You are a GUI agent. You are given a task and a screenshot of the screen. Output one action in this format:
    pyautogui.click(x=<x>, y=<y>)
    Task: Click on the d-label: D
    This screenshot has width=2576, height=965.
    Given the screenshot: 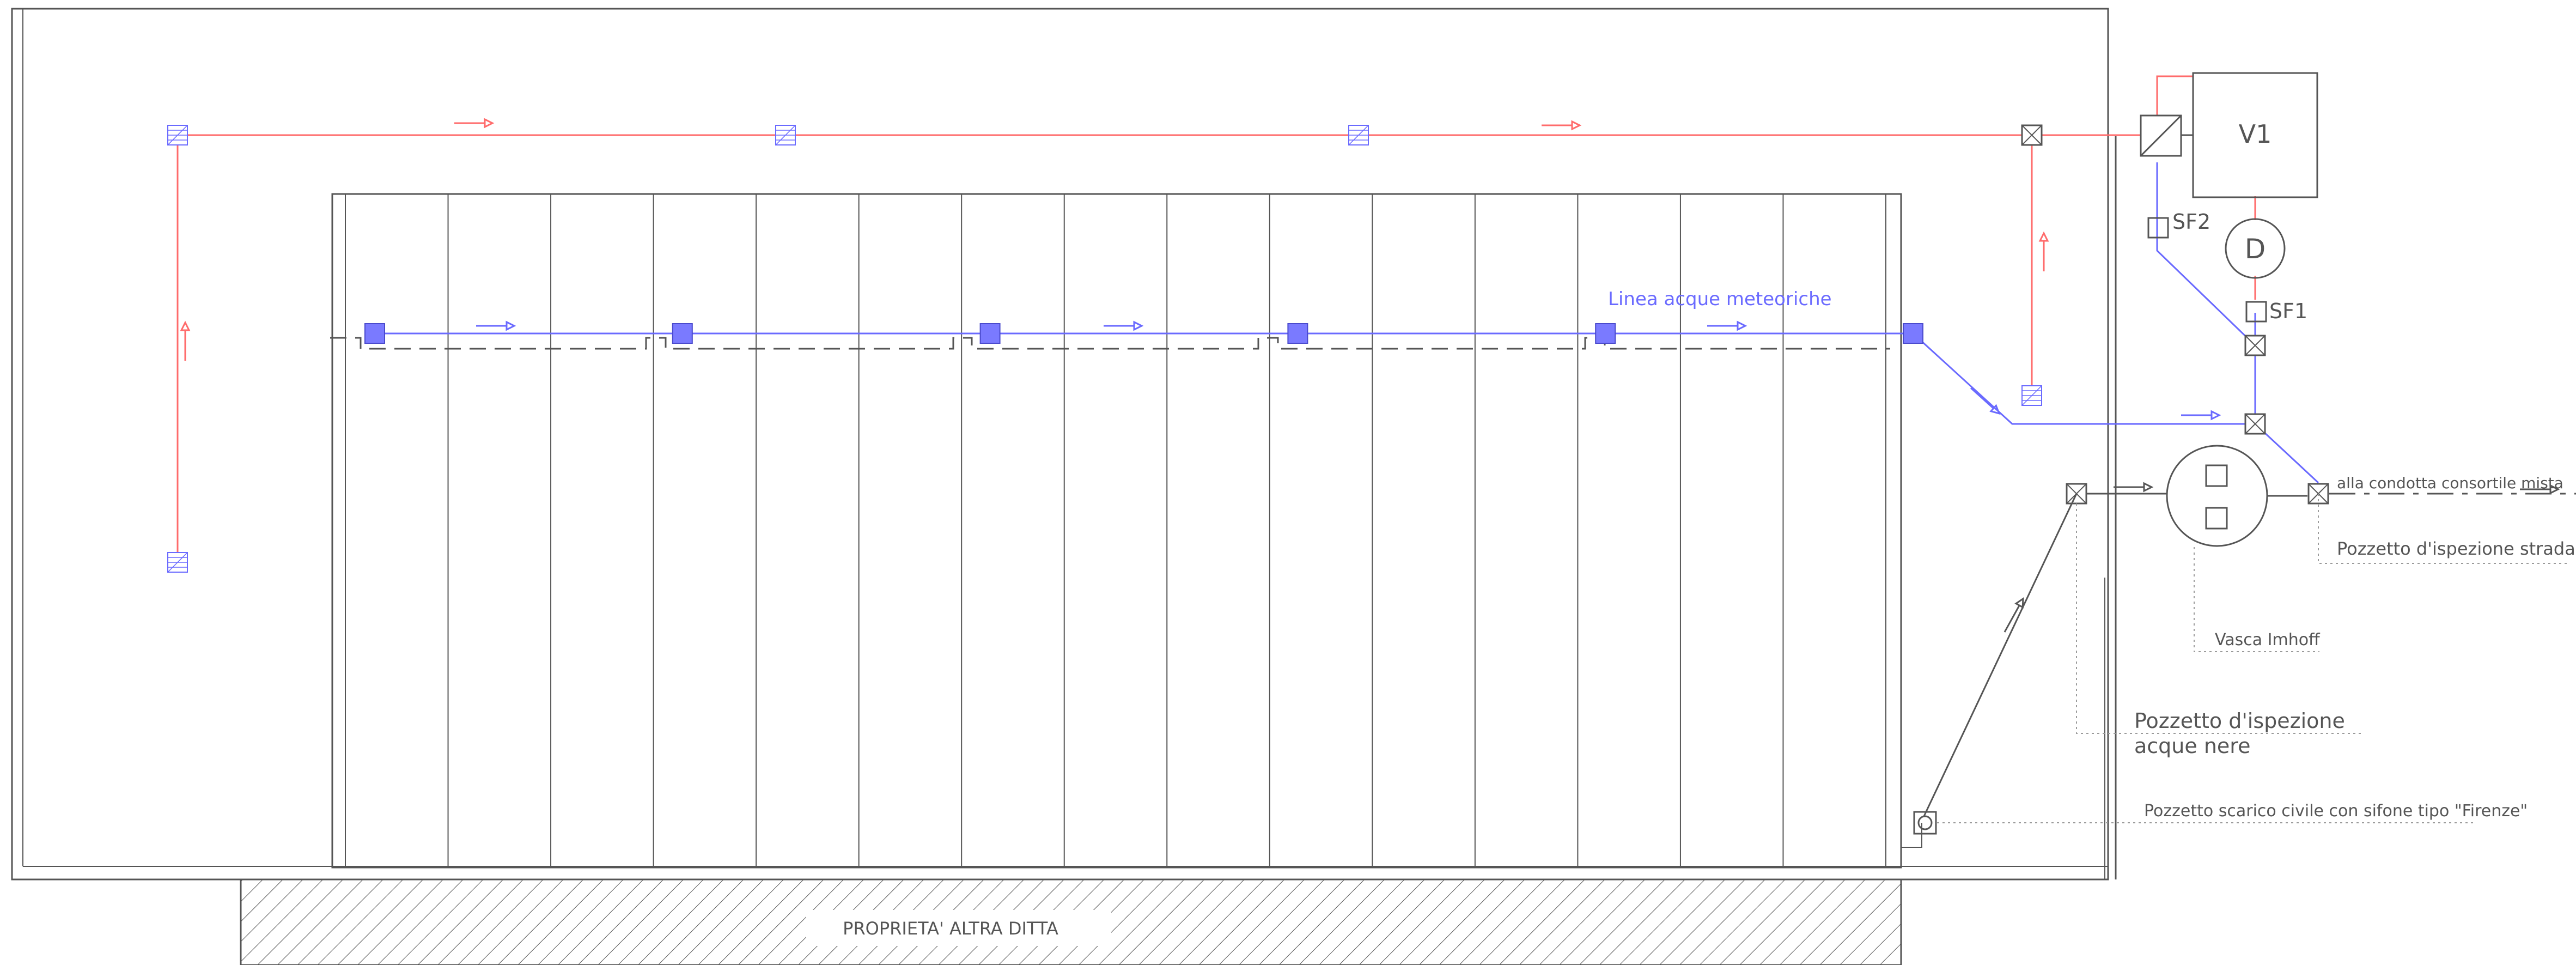 What is the action you would take?
    pyautogui.click(x=2256, y=249)
    